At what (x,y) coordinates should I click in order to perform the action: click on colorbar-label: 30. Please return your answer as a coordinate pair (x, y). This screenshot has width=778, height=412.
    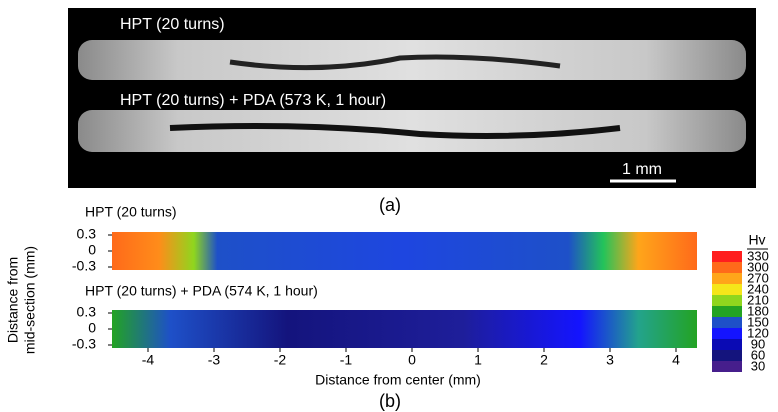
    Looking at the image, I should click on (758, 365).